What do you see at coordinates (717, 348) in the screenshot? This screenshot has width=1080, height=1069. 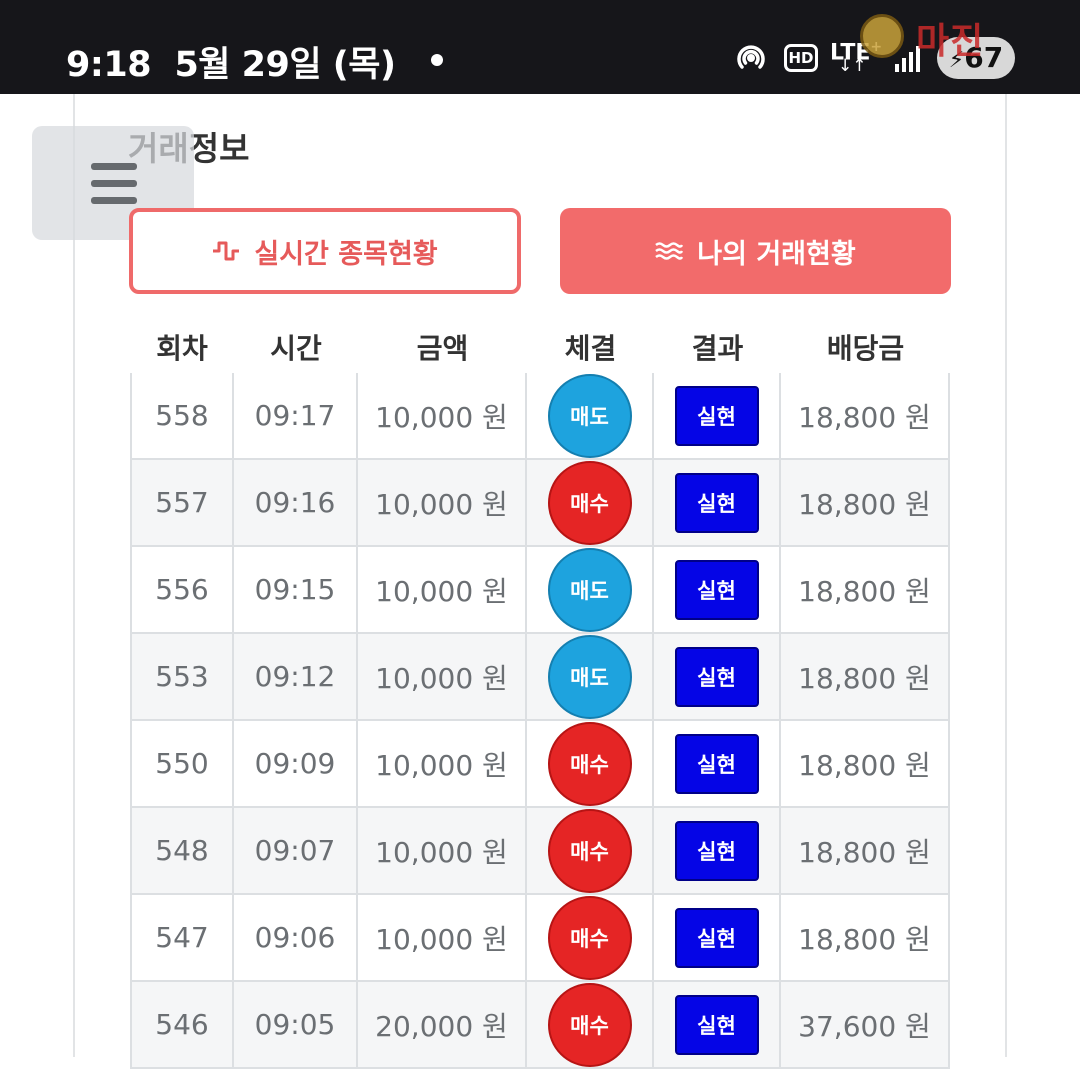 I see `header-result: 결과` at bounding box center [717, 348].